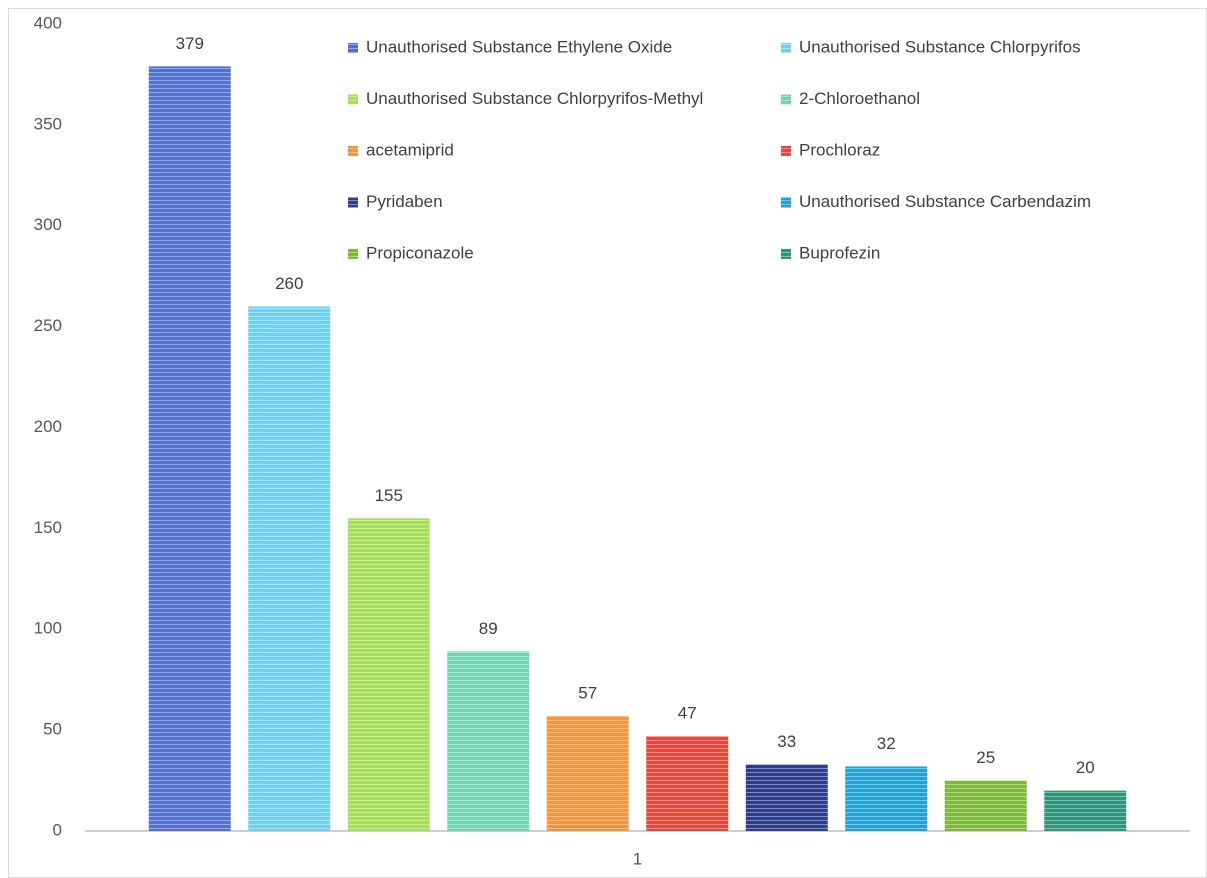 Image resolution: width=1207 pixels, height=878 pixels. I want to click on data-label: 379, so click(190, 43).